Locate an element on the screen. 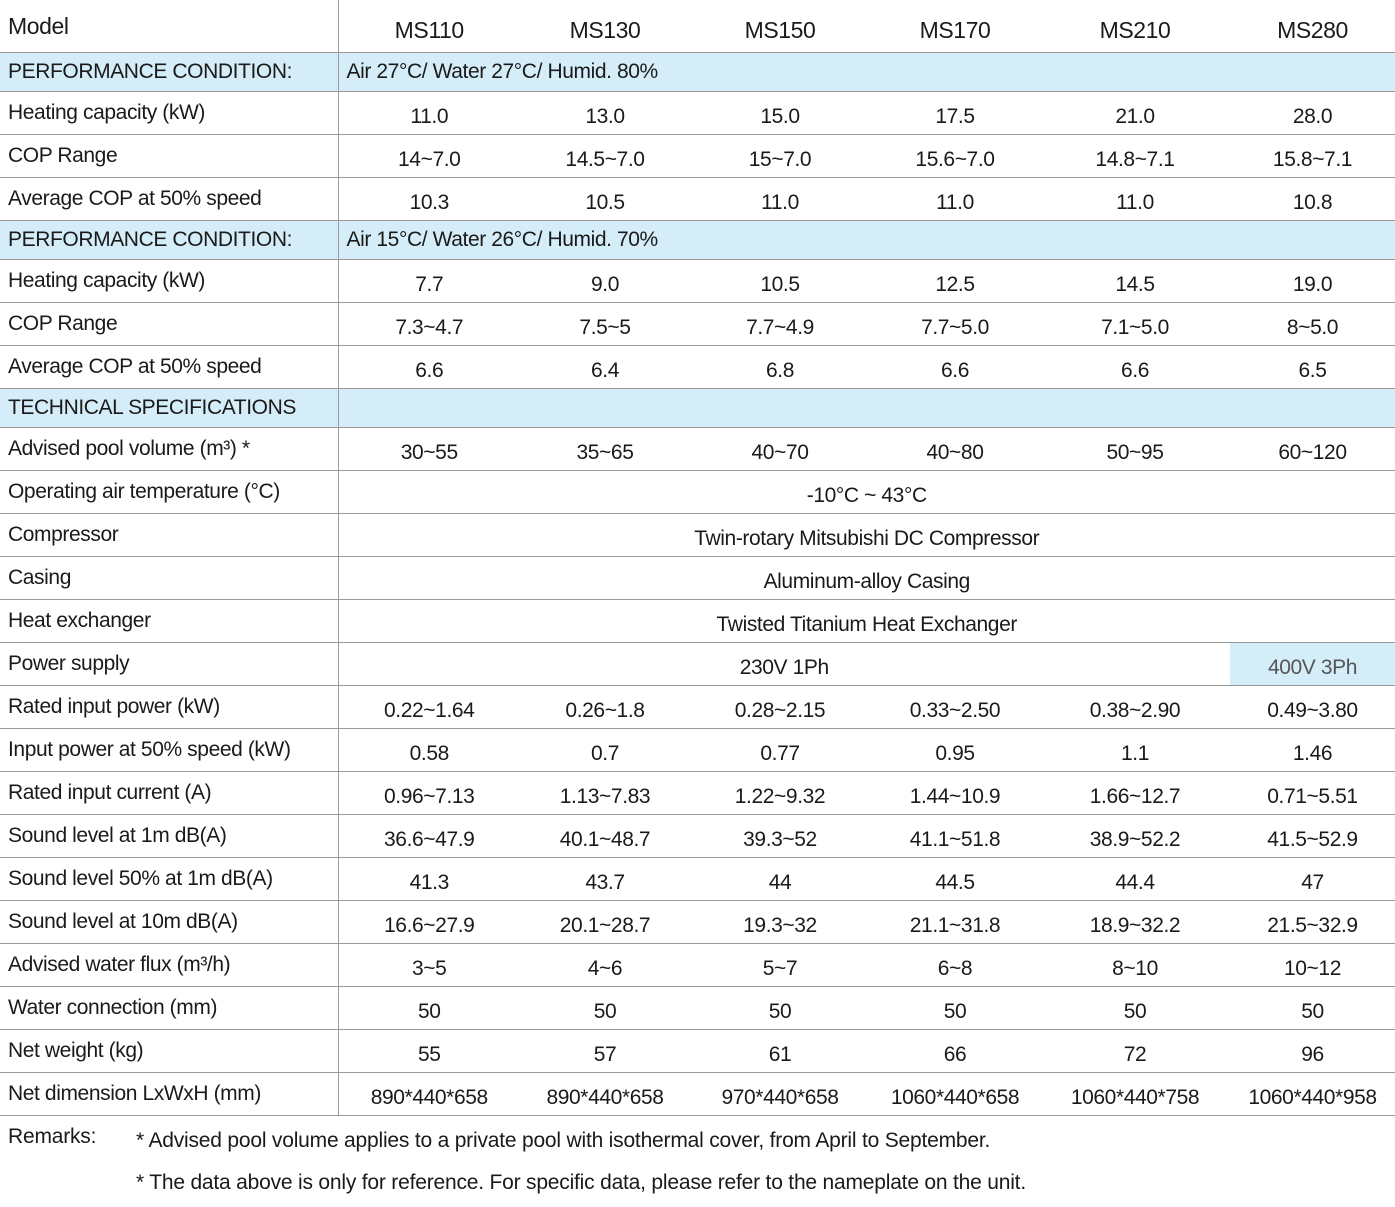 The width and height of the screenshot is (1395, 1207). spec-row: Casing Aluminum-alloy Casing is located at coordinates (697, 578).